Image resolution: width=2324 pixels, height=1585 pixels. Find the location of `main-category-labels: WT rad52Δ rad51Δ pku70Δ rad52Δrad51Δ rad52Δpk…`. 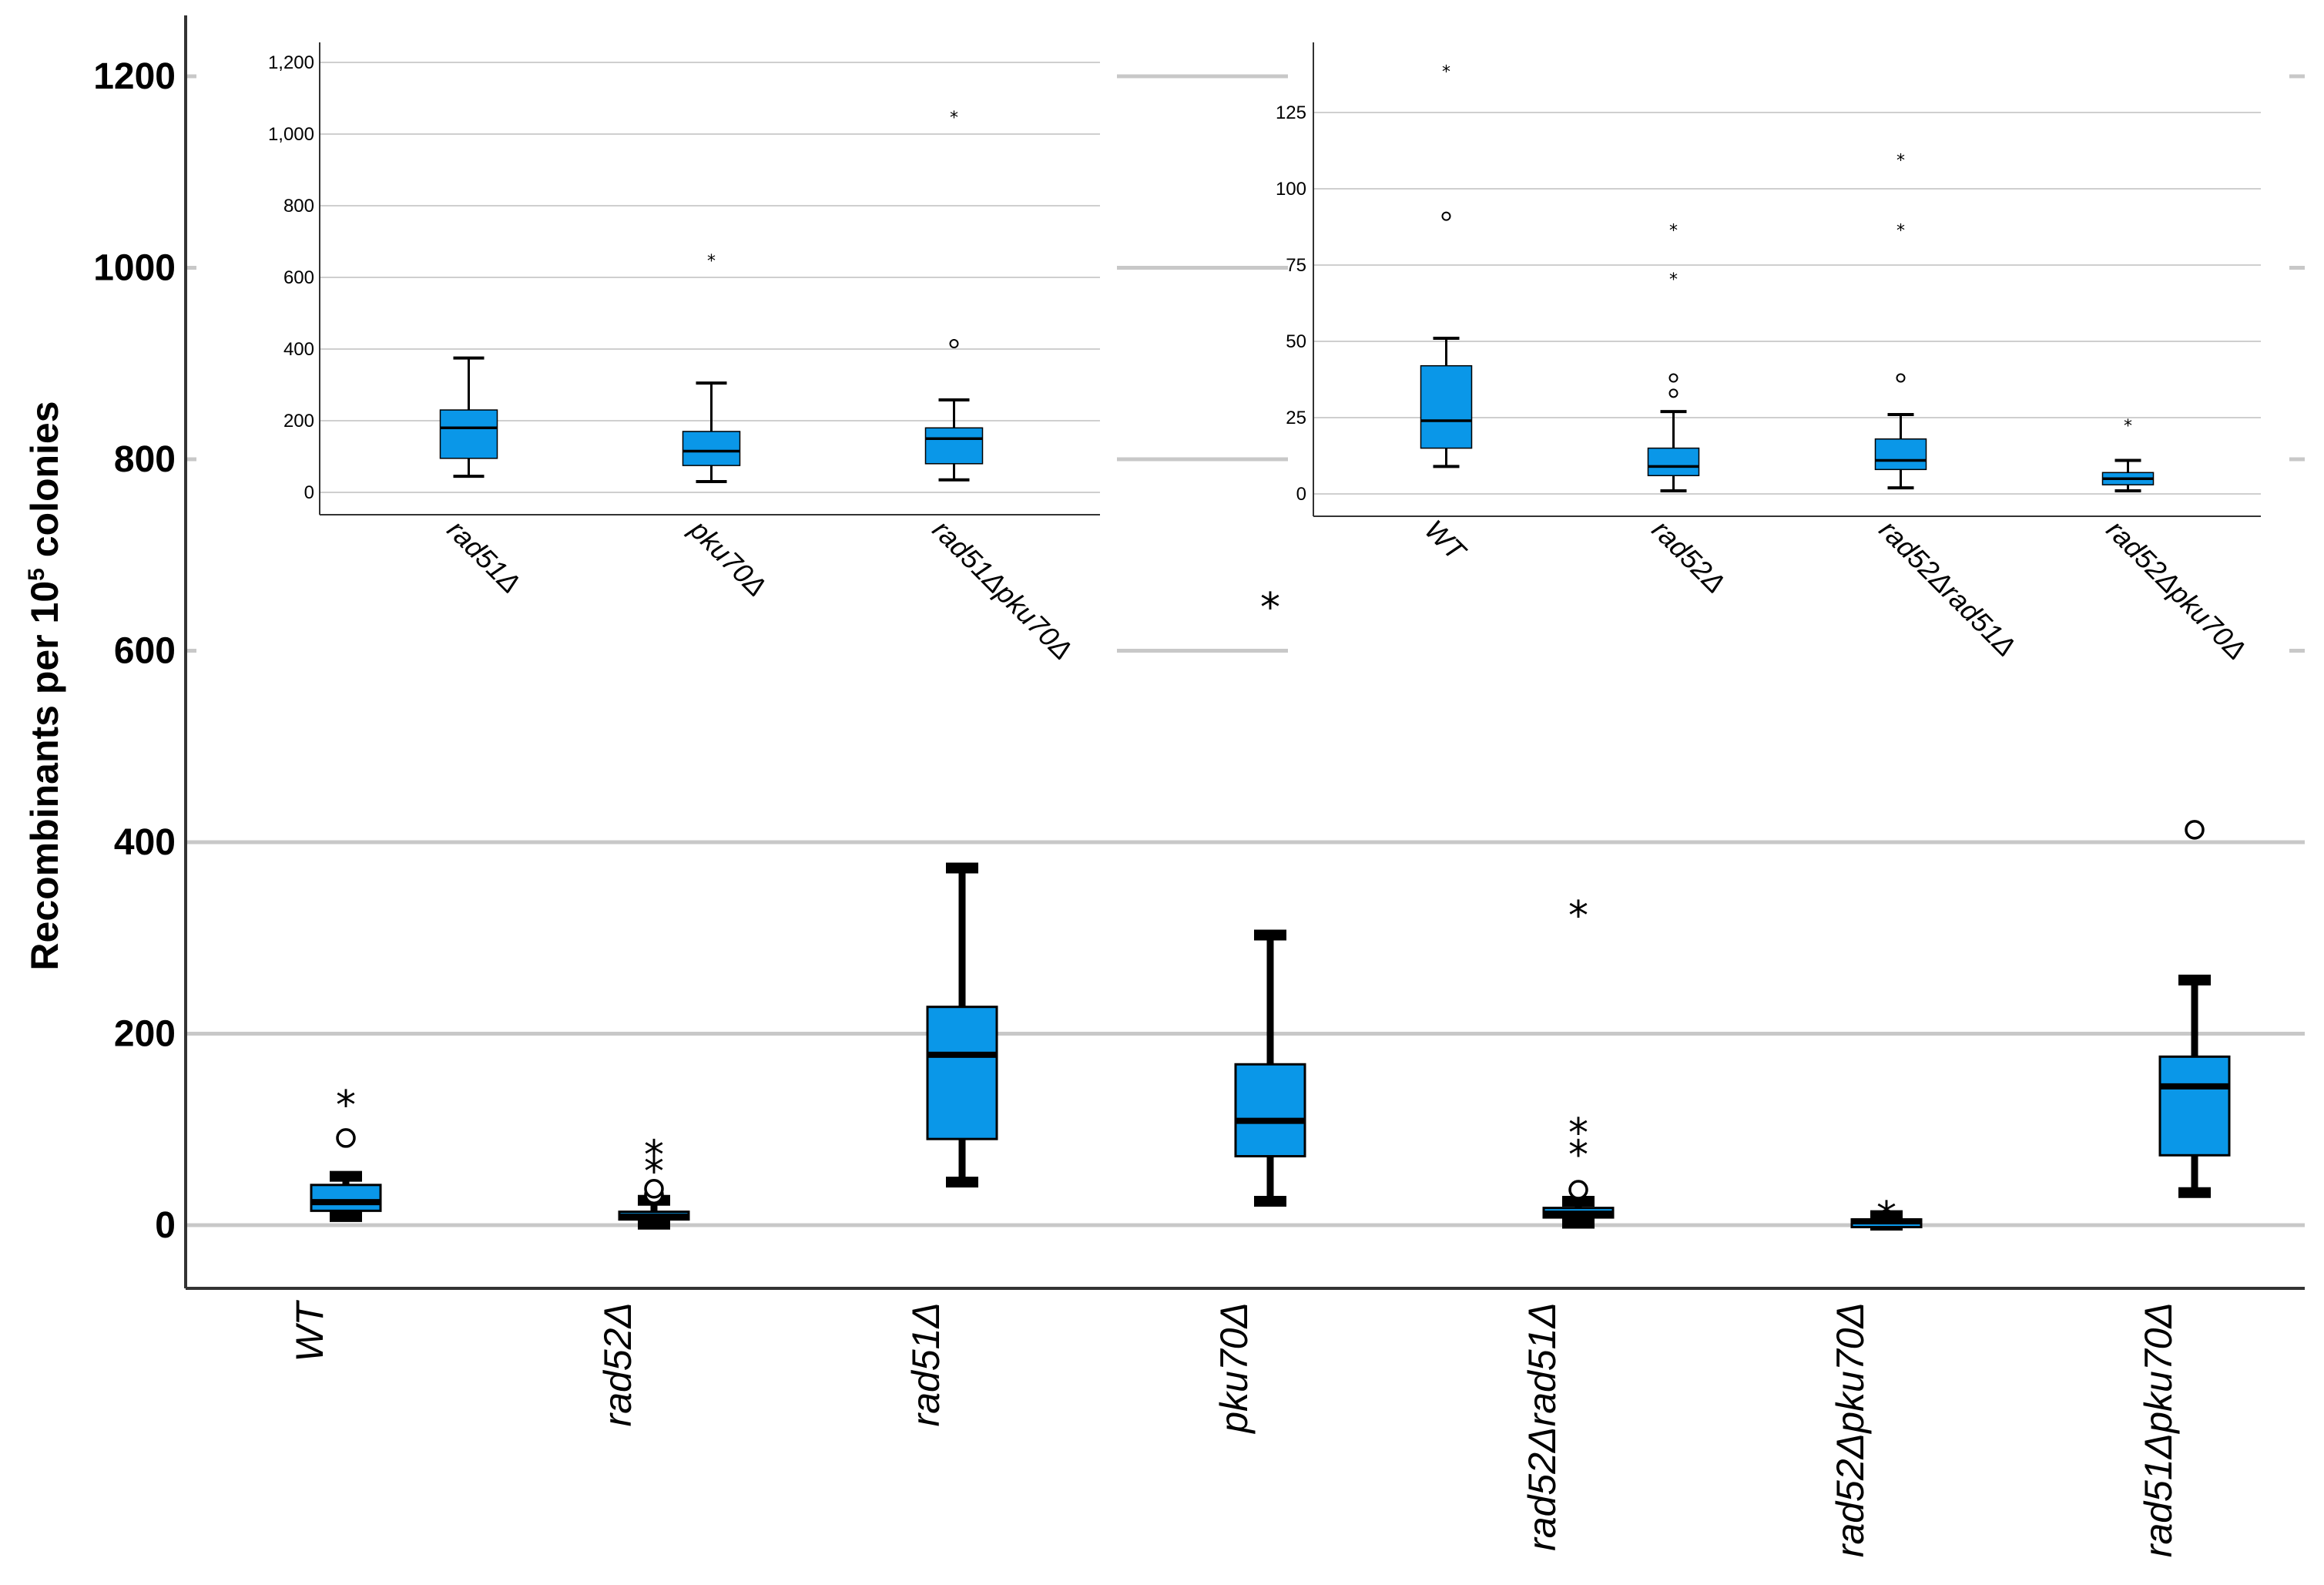

main-category-labels: WT rad52Δ rad51Δ pku70Δ rad52Δrad51Δ rad52Δpk… is located at coordinates (1234, 1429).